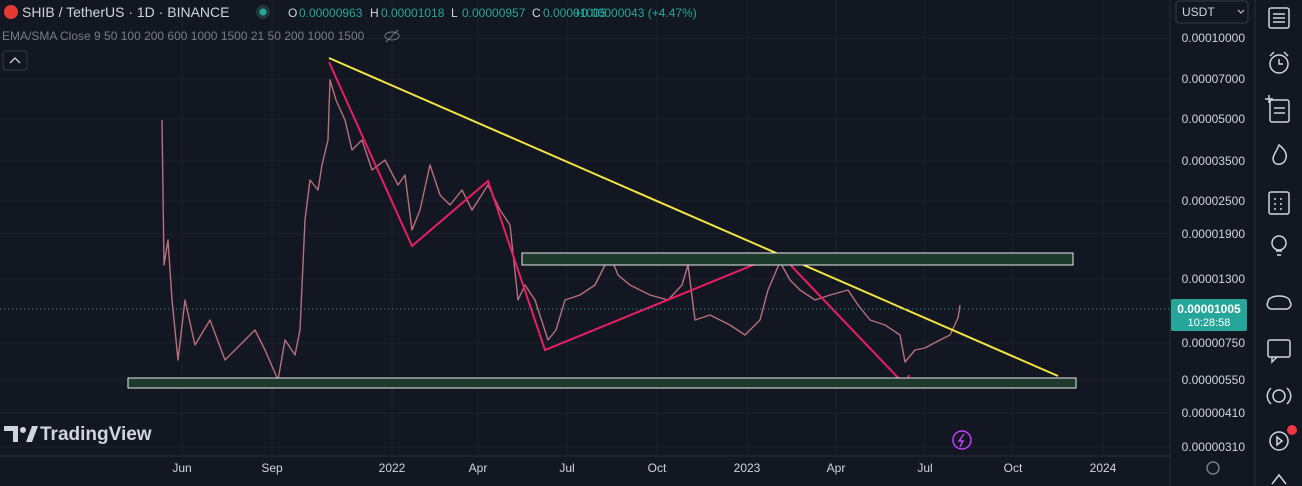  I want to click on current-price: 0.00001005, so click(1209, 309).